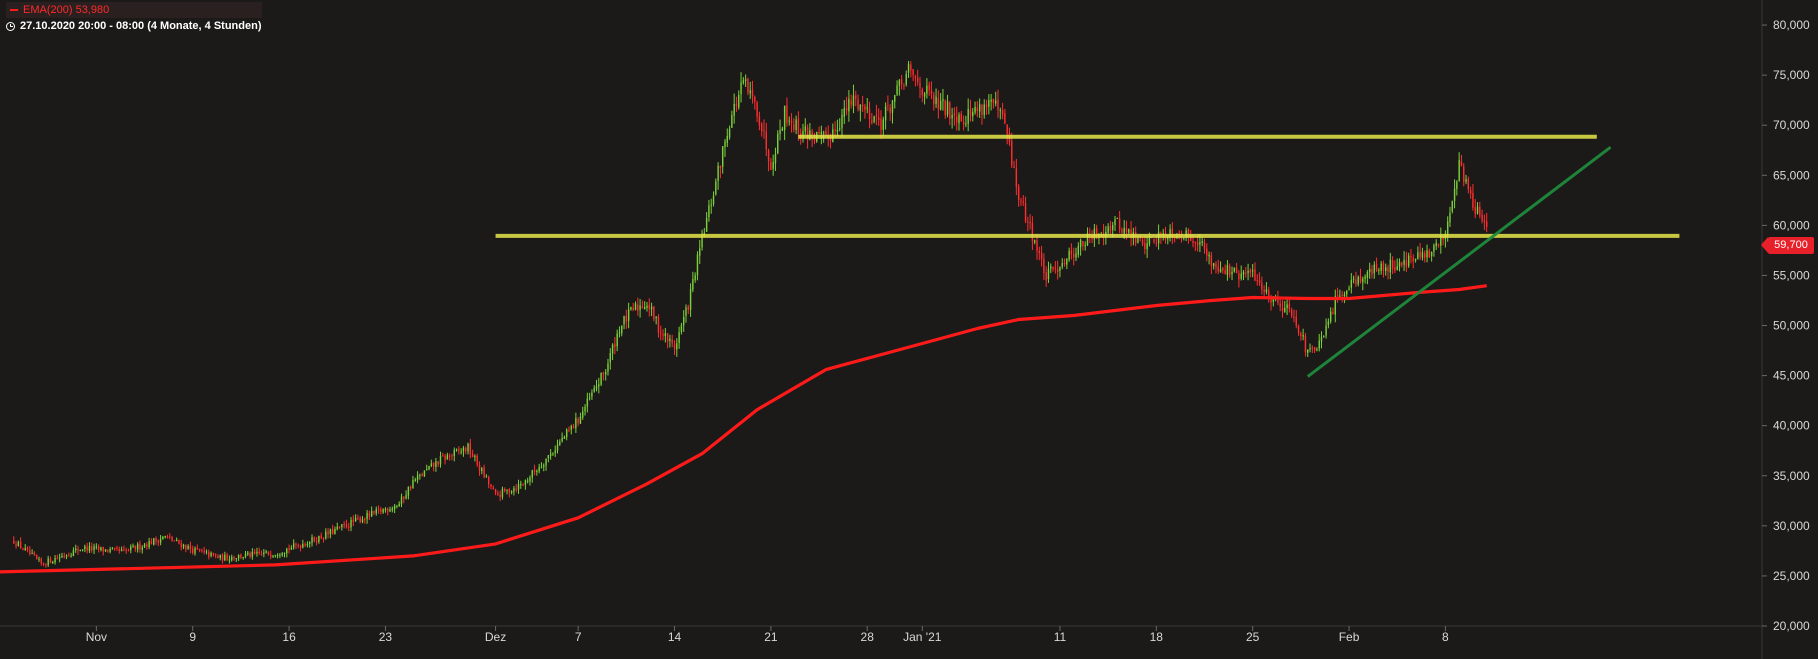 The width and height of the screenshot is (1818, 659). I want to click on y-tick-label: 50,000, so click(1791, 326).